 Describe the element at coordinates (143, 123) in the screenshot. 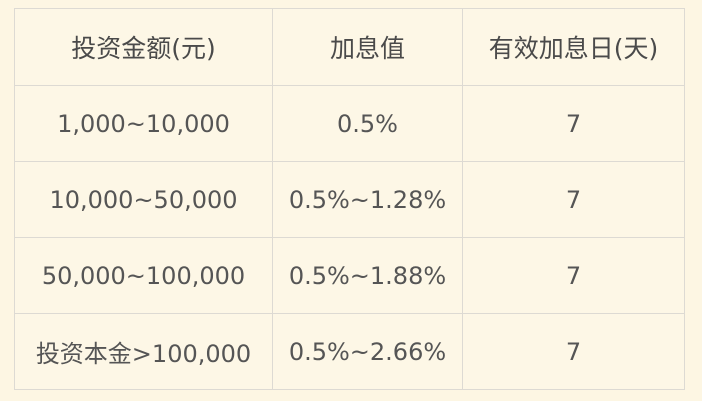

I see `cell-amount: 1,000~10,000` at that location.